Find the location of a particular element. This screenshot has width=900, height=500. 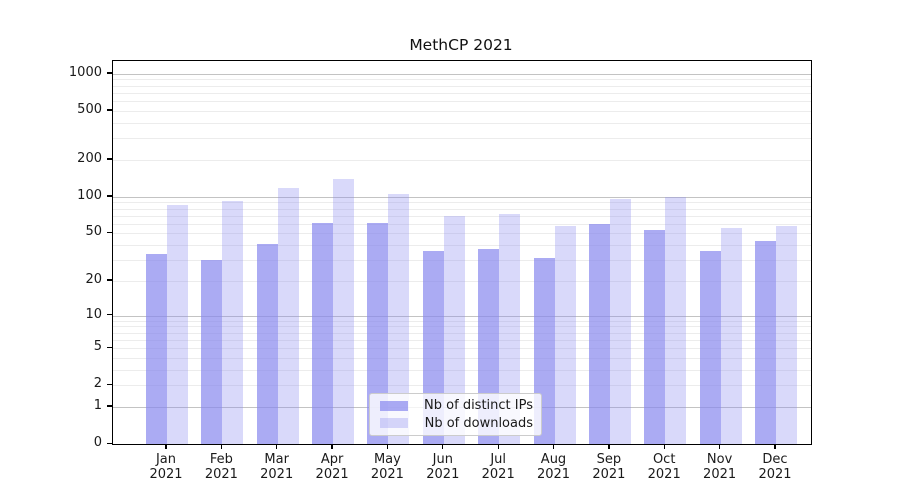

x-tick-mark-nov is located at coordinates (719, 446).